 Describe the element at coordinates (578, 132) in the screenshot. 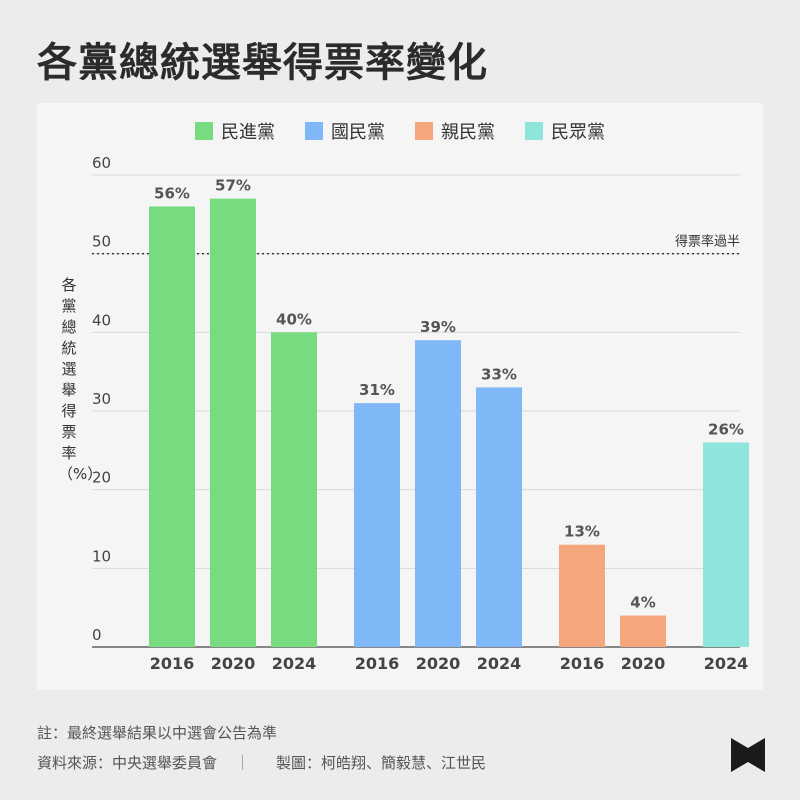

I see `legend-label-tpp: 民眾黨` at that location.